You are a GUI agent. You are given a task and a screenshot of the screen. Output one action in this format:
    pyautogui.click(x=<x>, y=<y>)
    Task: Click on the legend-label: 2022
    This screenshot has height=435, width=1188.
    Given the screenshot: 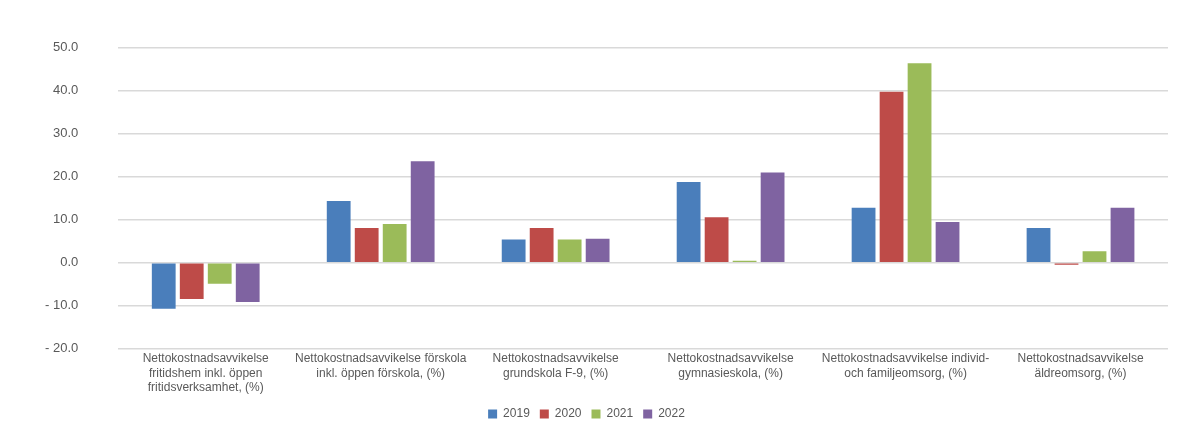 What is the action you would take?
    pyautogui.click(x=672, y=413)
    